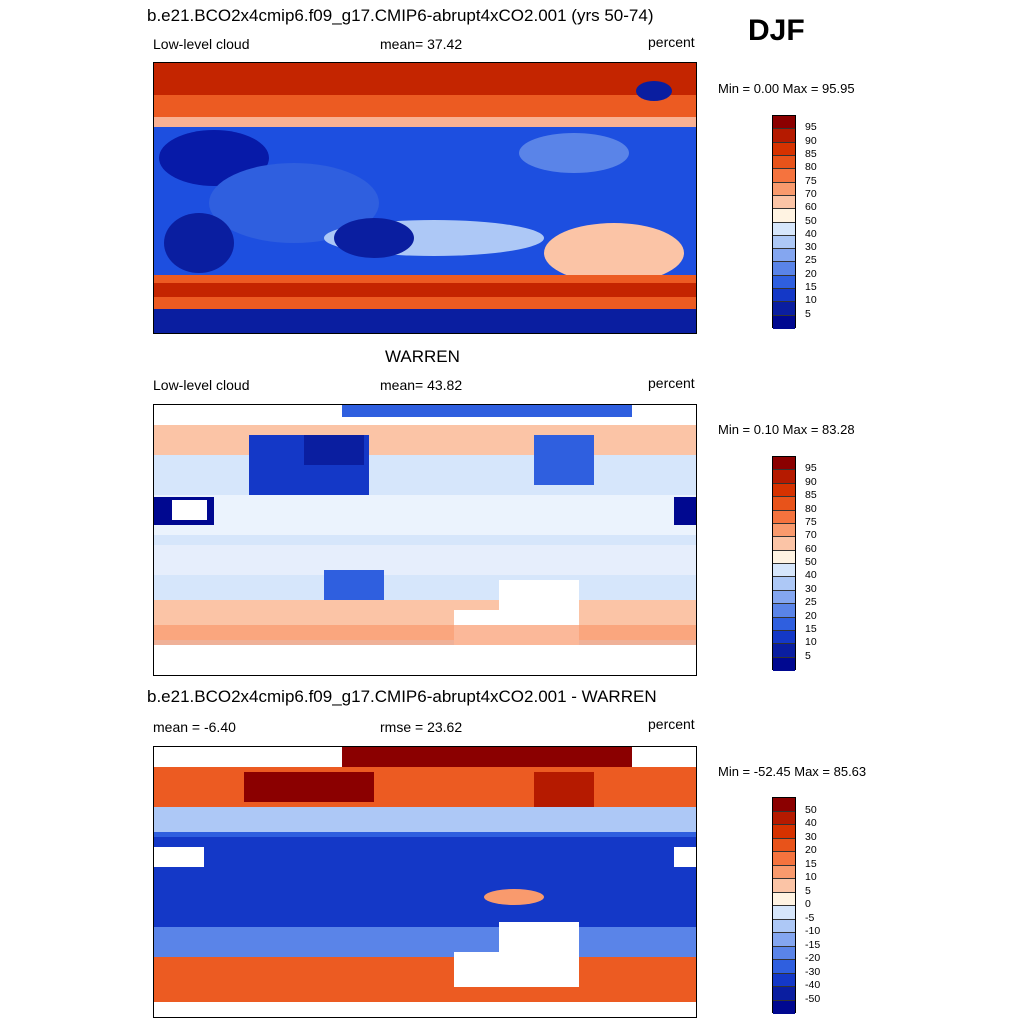 This screenshot has width=1024, height=1024. I want to click on panel-3-colorbar, so click(784, 905).